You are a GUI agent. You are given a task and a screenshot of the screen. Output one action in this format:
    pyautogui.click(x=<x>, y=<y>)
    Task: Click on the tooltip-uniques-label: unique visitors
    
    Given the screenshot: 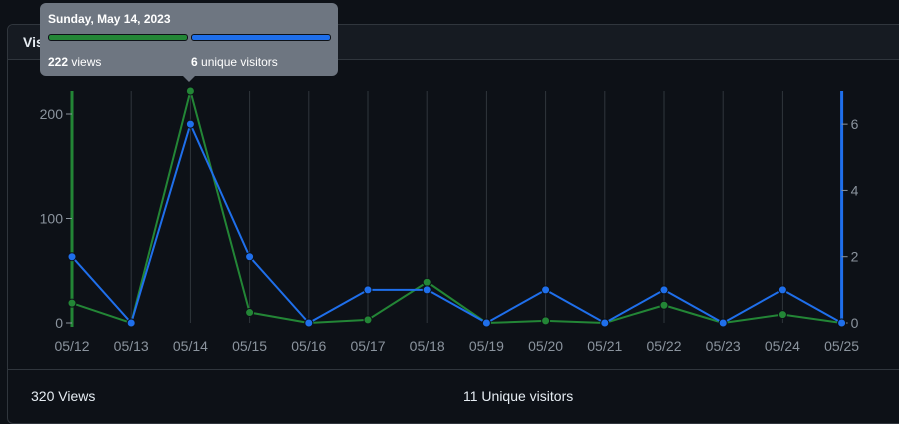 What is the action you would take?
    pyautogui.click(x=239, y=62)
    